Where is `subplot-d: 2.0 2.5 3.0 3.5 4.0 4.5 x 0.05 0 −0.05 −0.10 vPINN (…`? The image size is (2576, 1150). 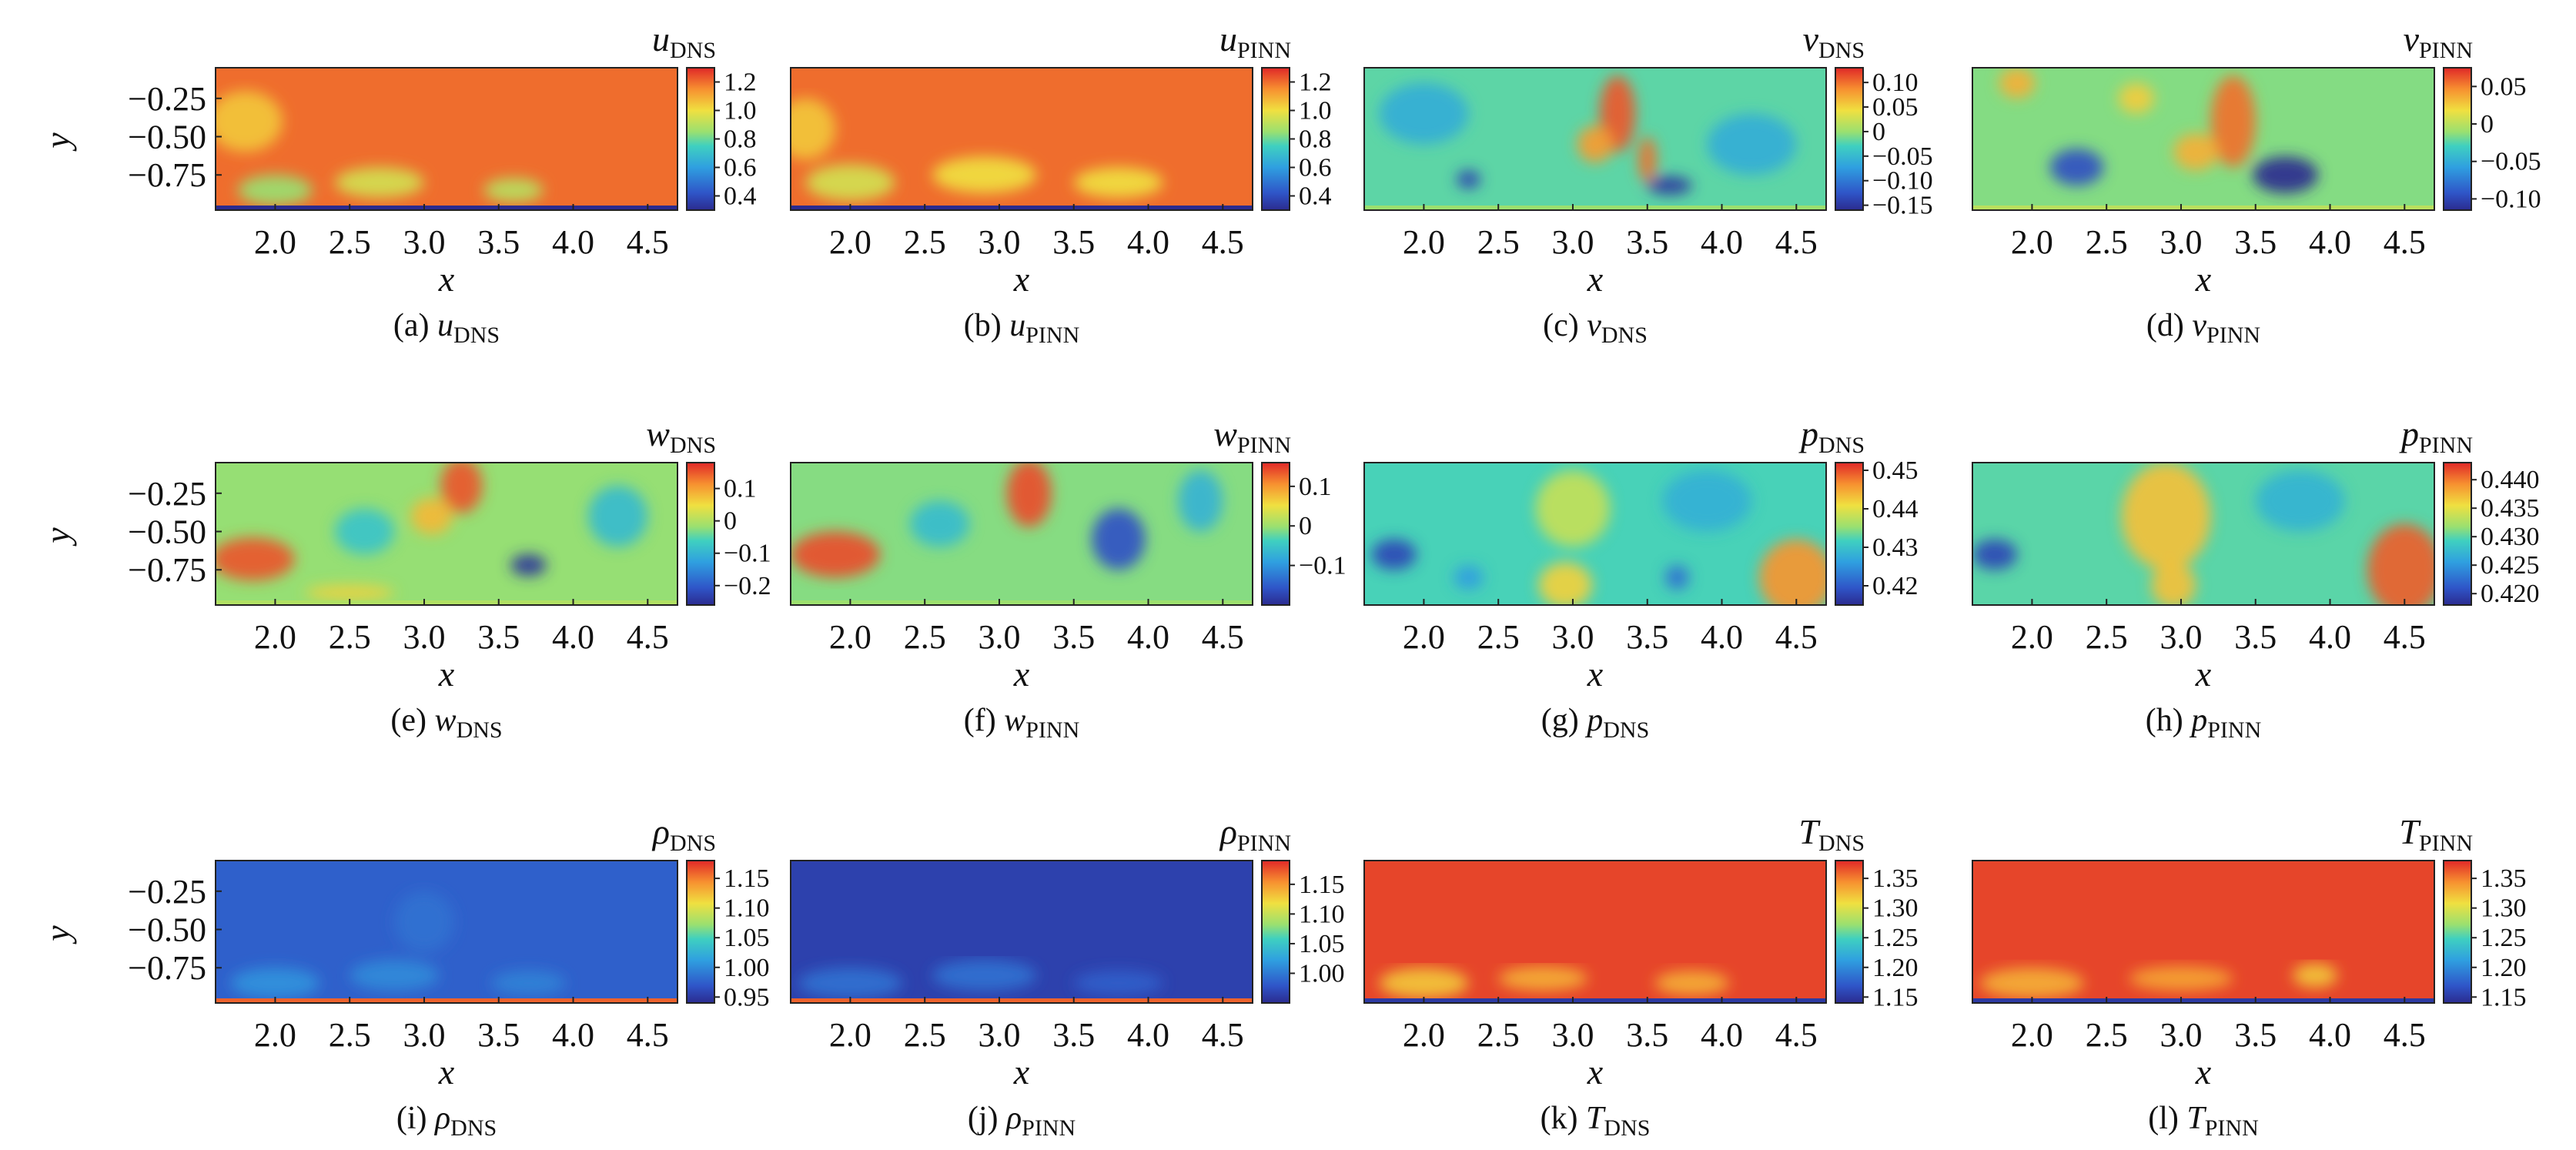 subplot-d: 2.0 2.5 3.0 3.5 4.0 4.5 x 0.05 0 −0.05 −0.10 vPINN (… is located at coordinates (2257, 184).